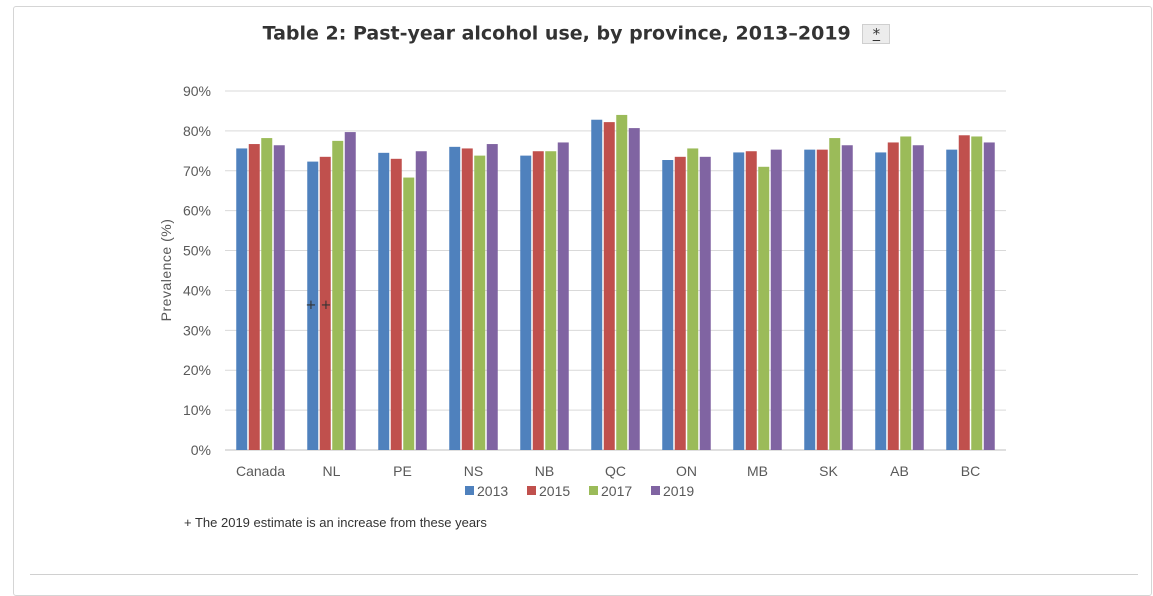 The image size is (1153, 596). What do you see at coordinates (197, 171) in the screenshot?
I see `y-tick-label: 70%` at bounding box center [197, 171].